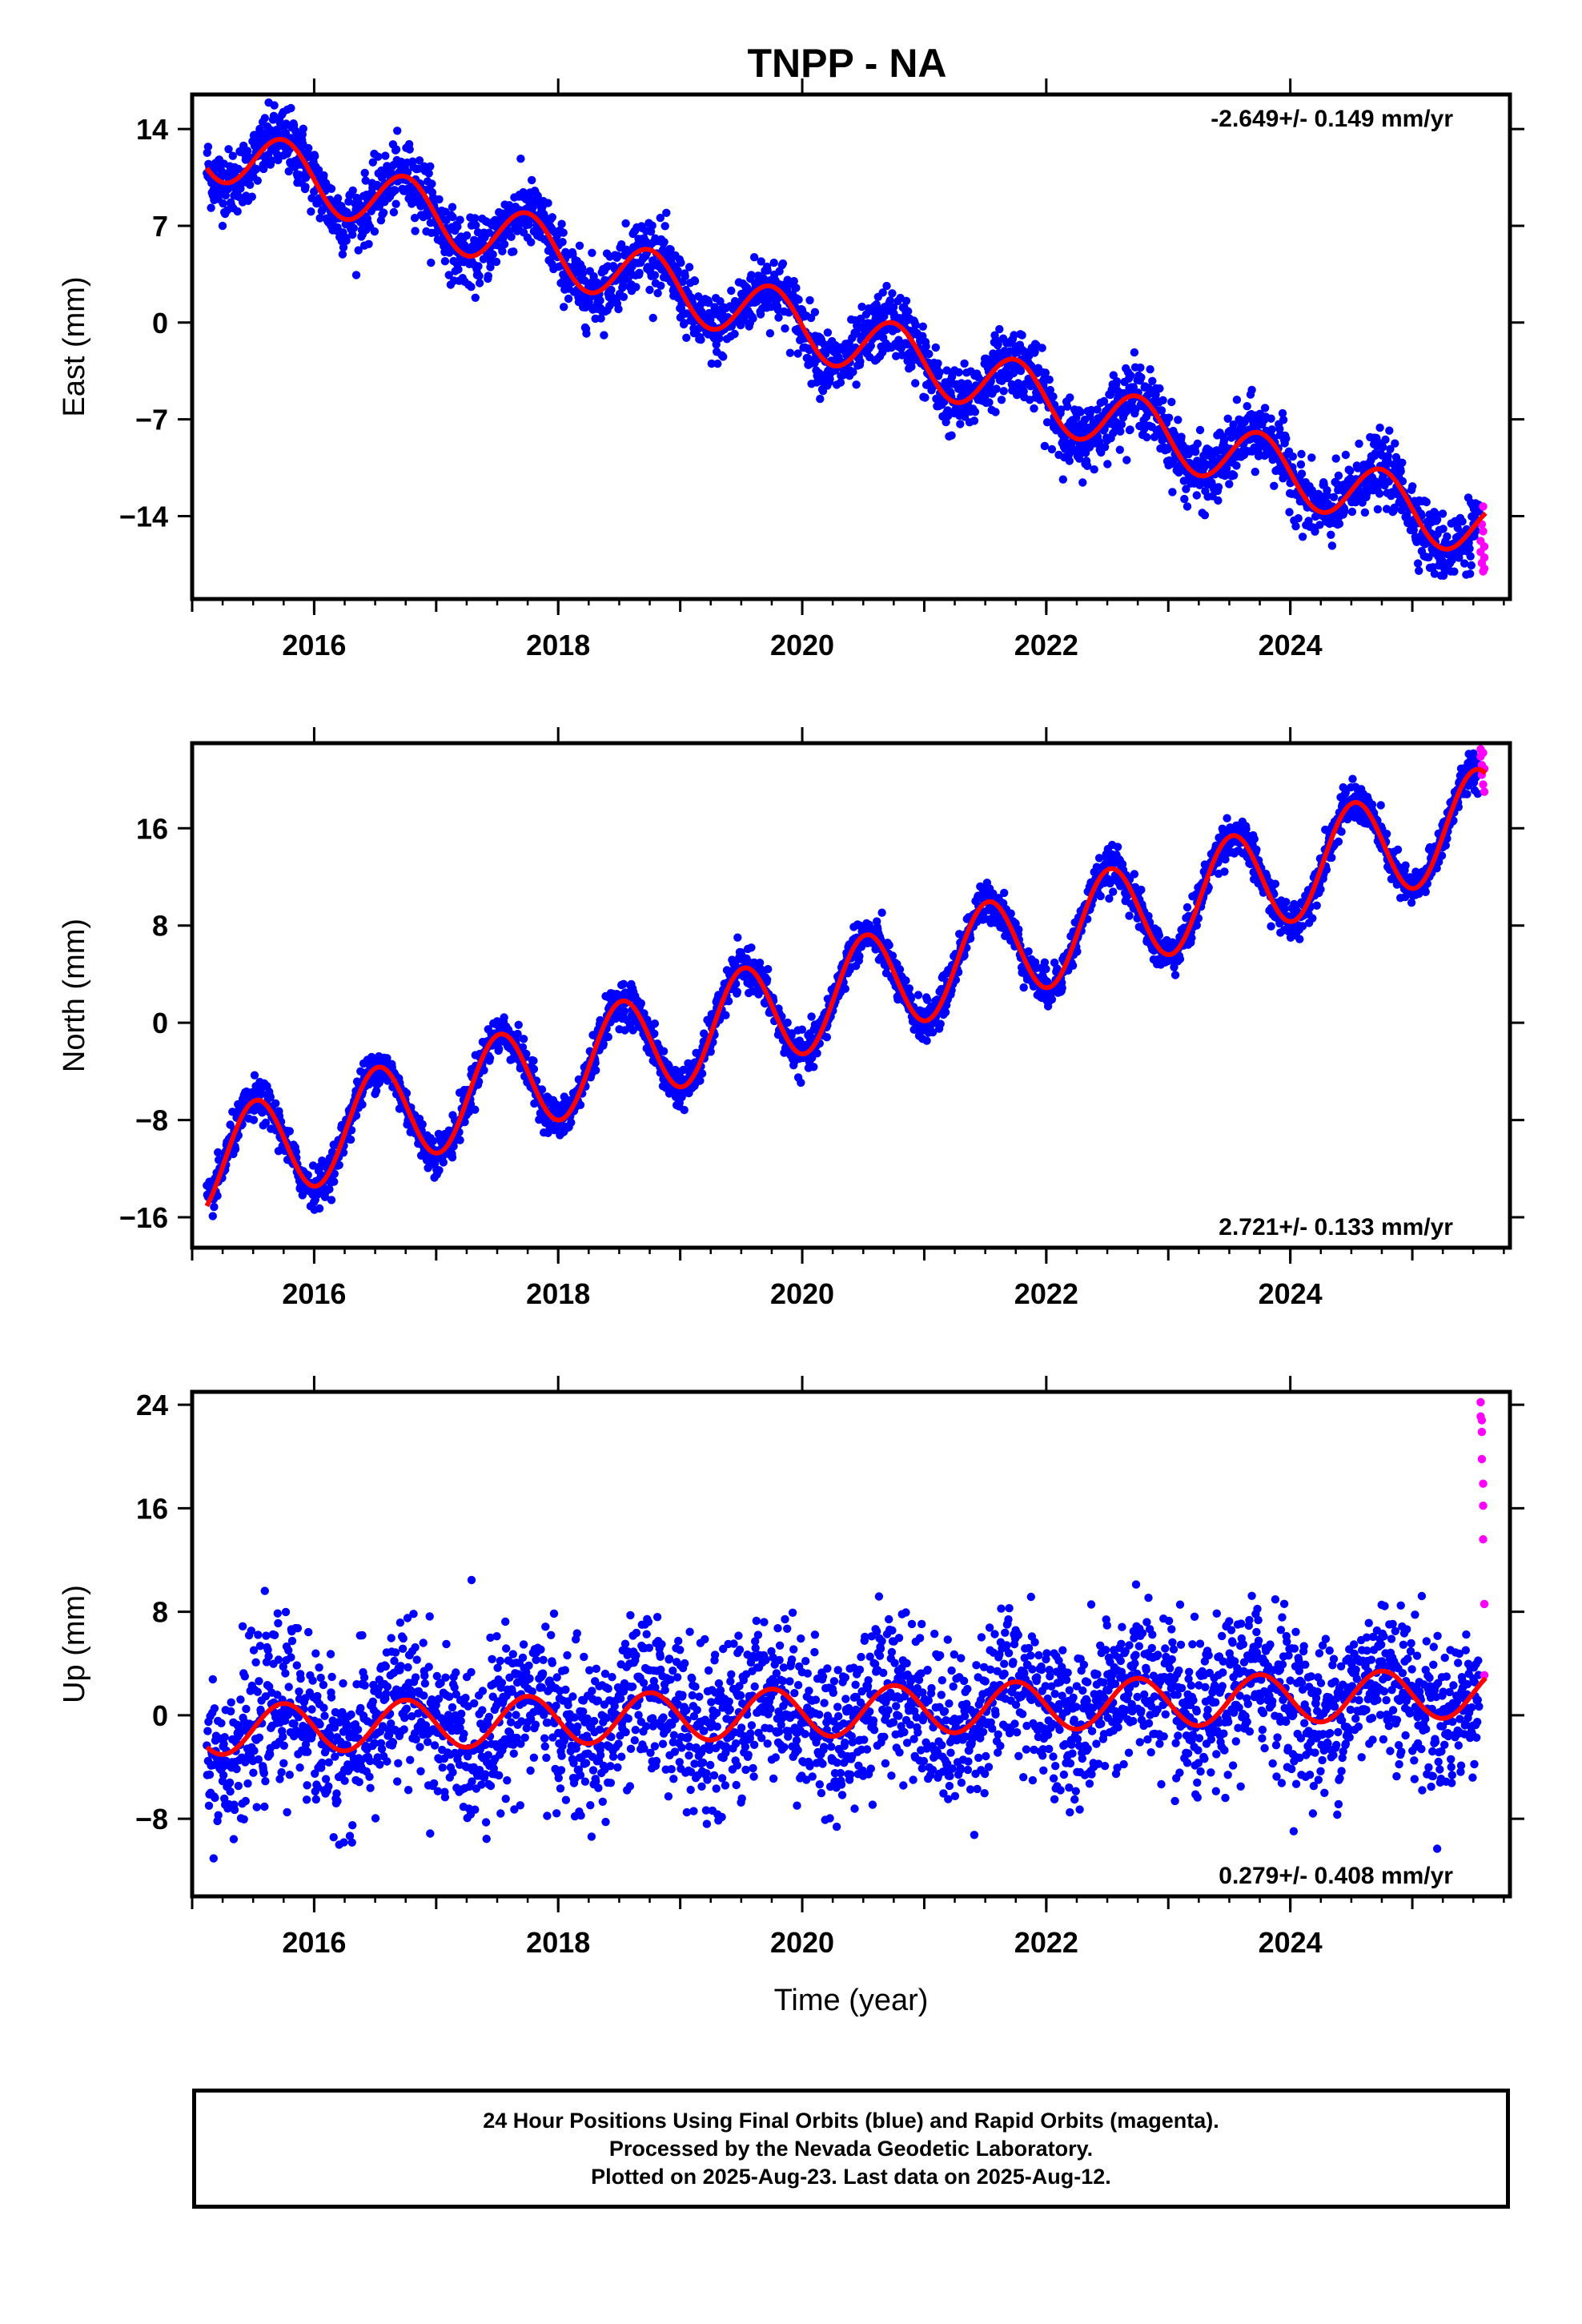  Describe the element at coordinates (802, 645) in the screenshot. I see `x-tick-label: 2020` at that location.